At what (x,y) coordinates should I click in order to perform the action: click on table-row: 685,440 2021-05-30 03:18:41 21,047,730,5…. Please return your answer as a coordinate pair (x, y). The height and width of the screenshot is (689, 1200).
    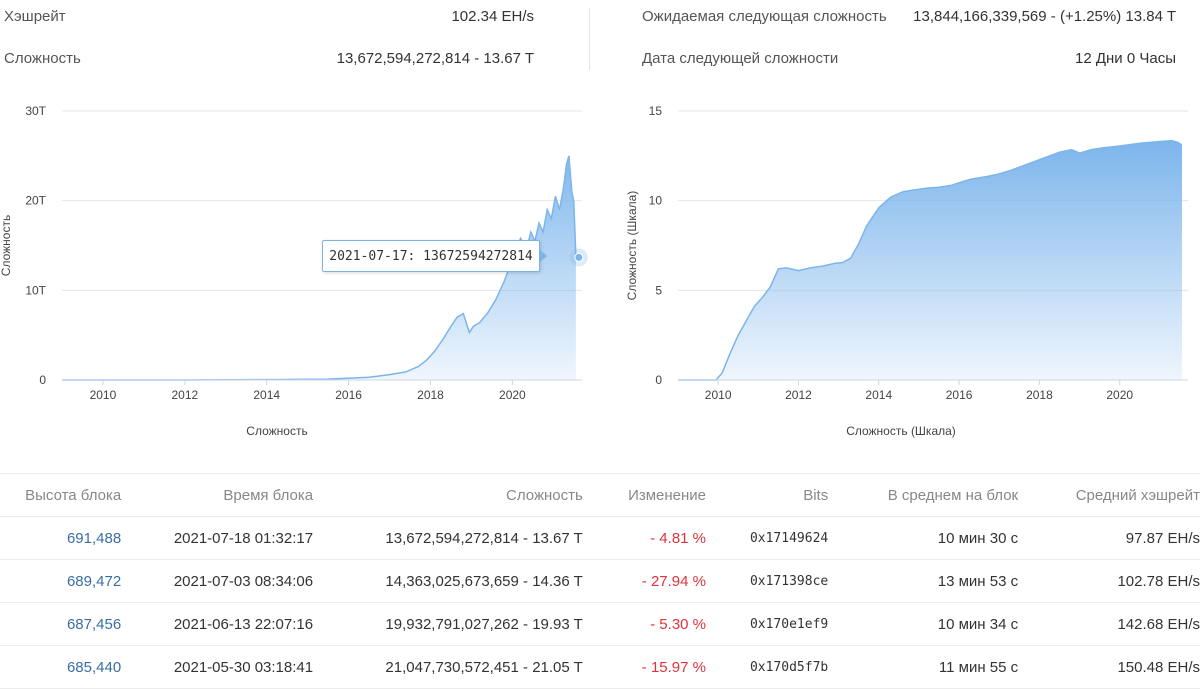
    Looking at the image, I should click on (600, 667).